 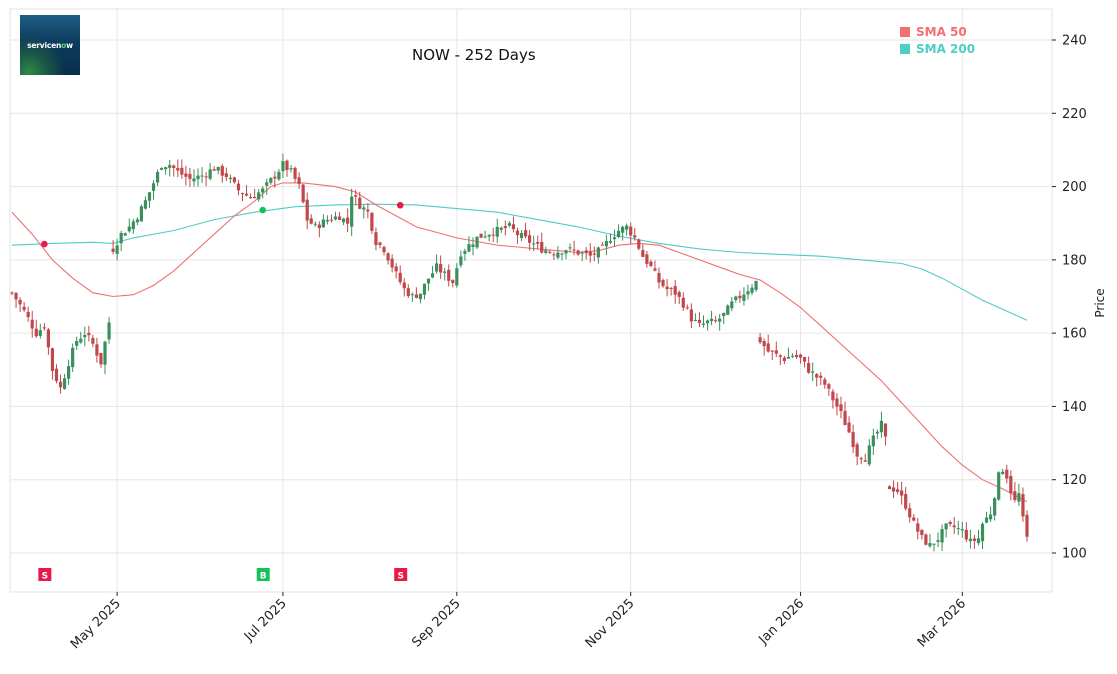 I want to click on legend: SMA 50 SMA 200, so click(x=937, y=40).